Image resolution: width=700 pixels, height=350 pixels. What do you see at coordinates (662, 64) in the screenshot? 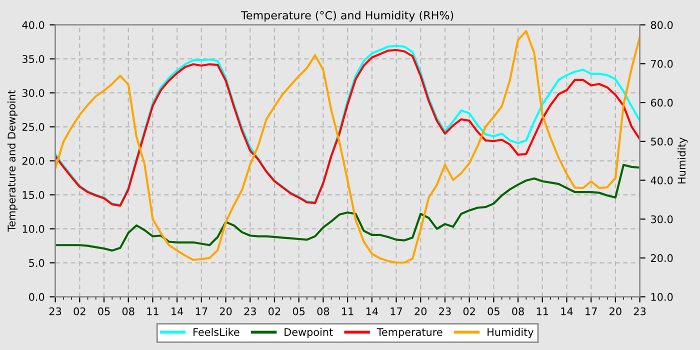
I see `y2-tick-label: 70.0` at bounding box center [662, 64].